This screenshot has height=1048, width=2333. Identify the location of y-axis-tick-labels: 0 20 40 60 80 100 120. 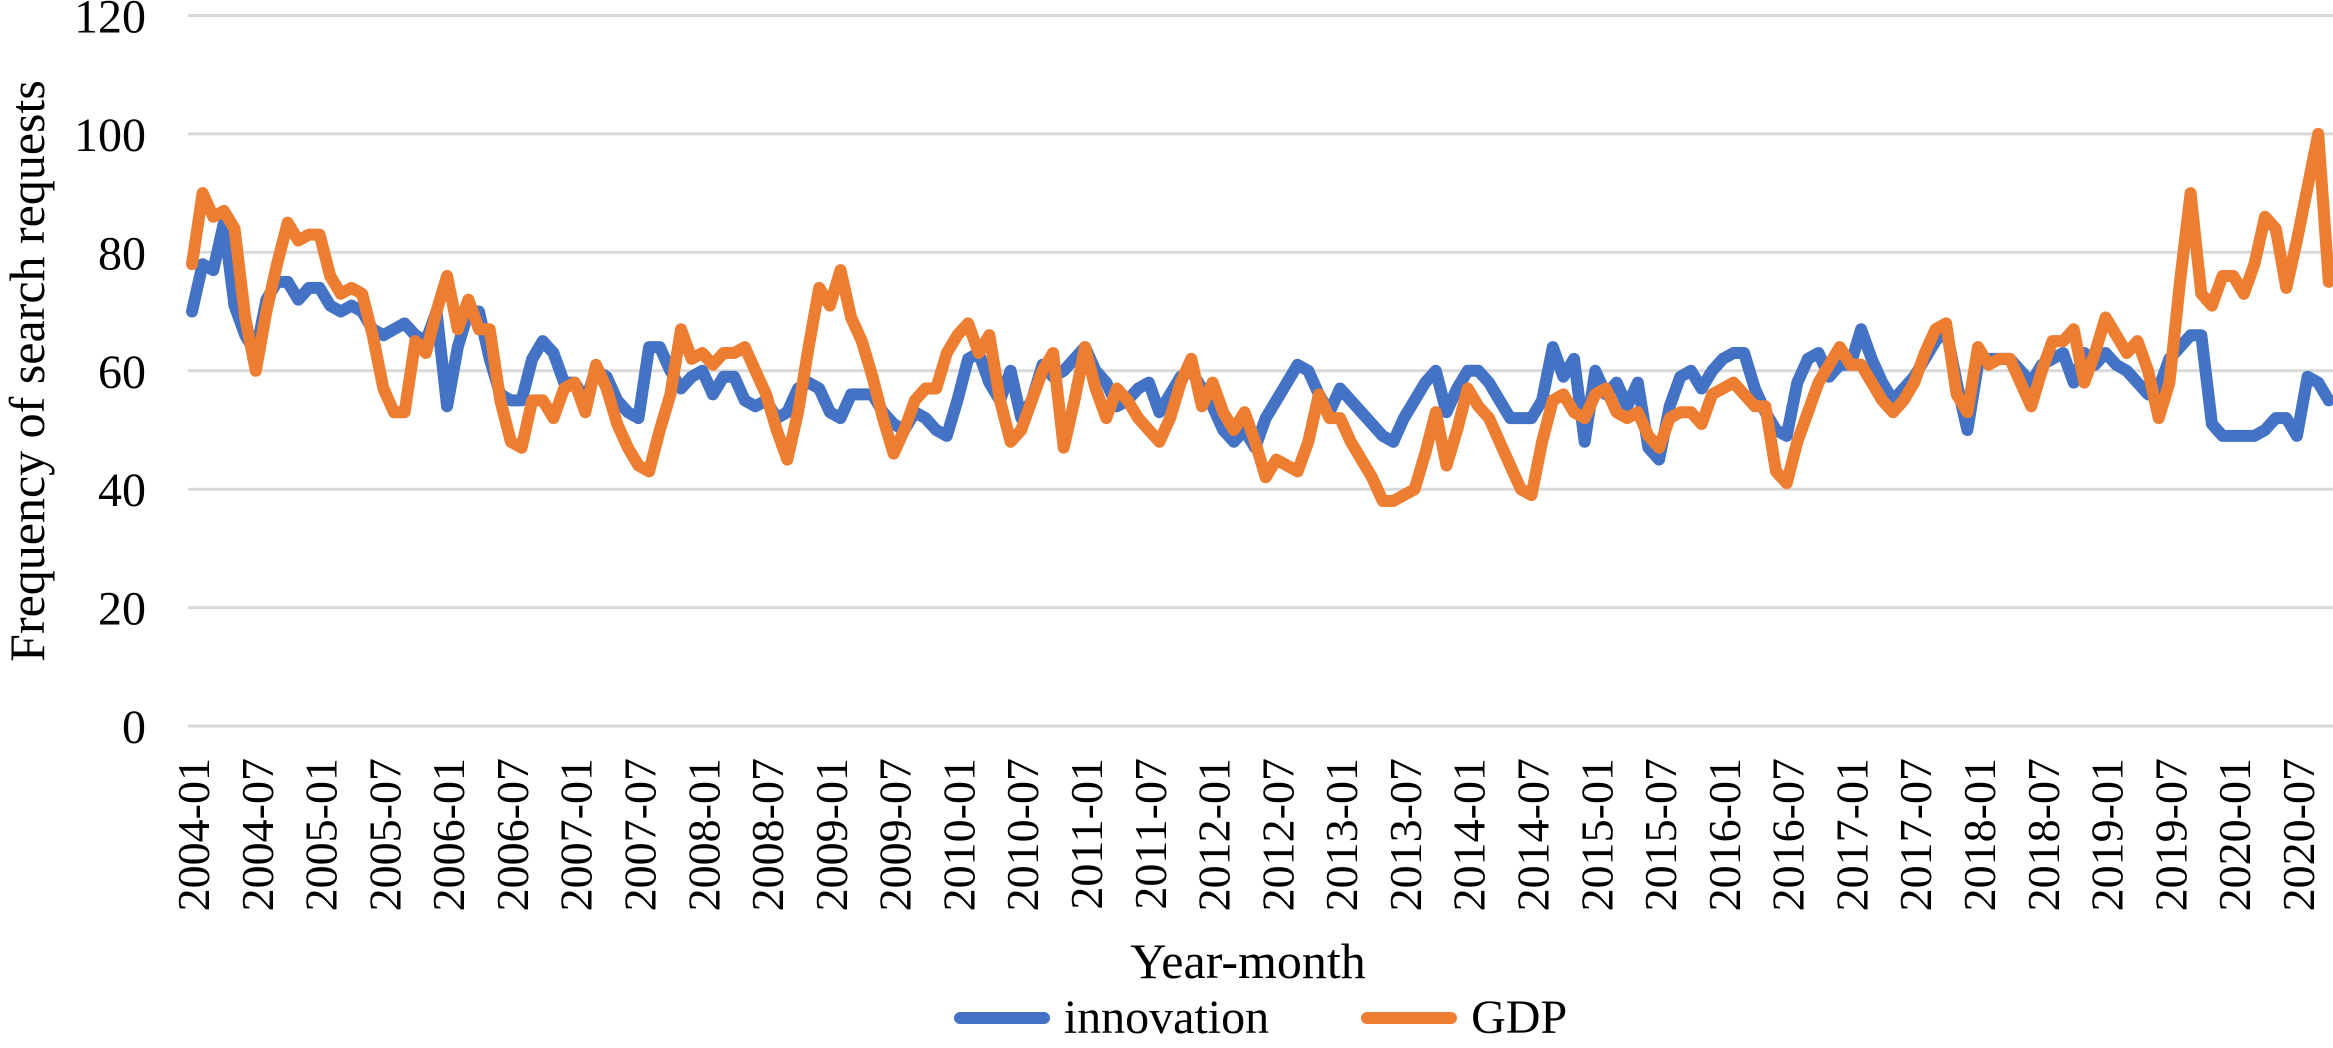
(110, 377).